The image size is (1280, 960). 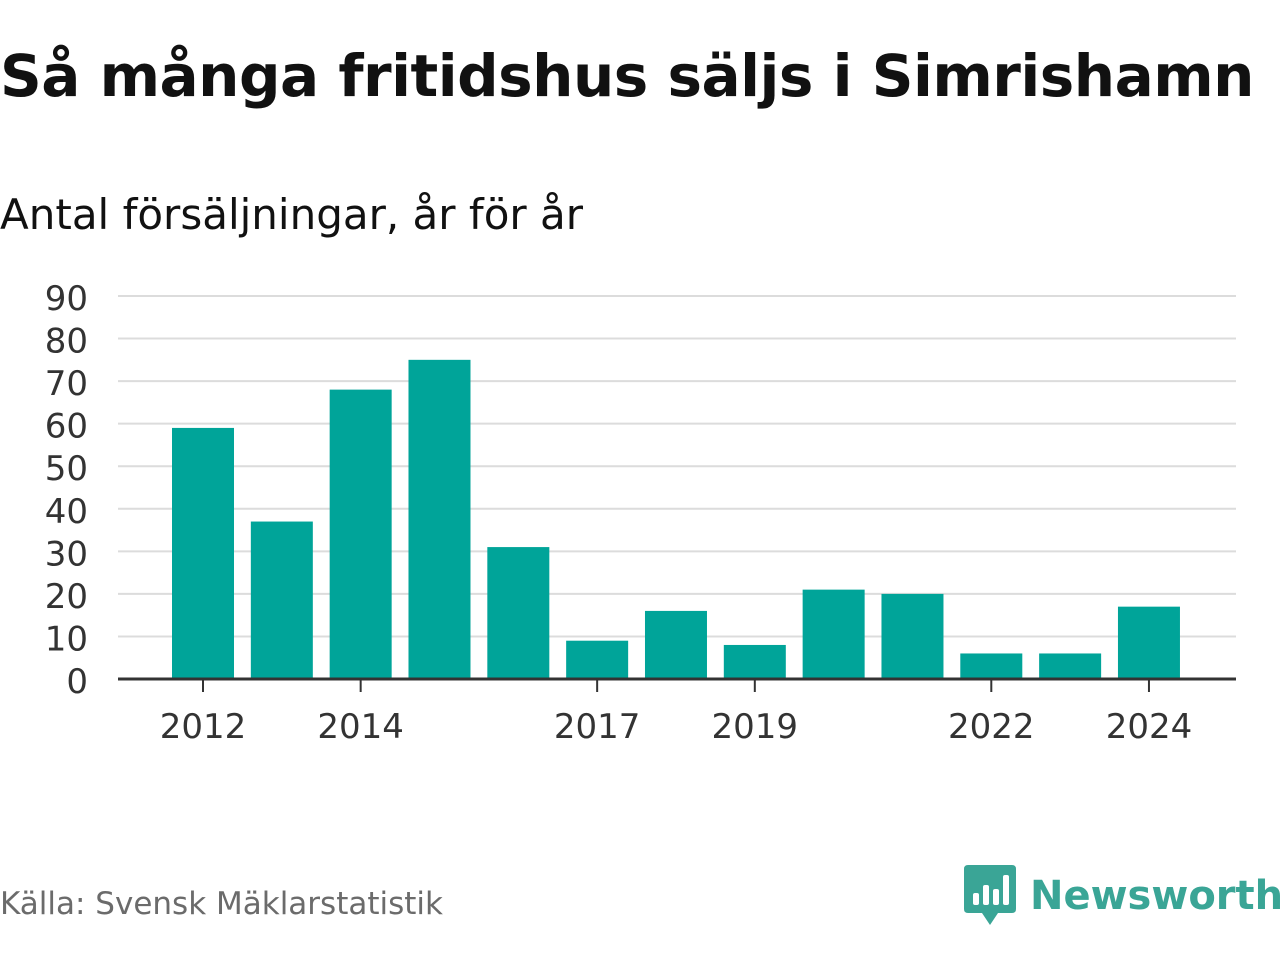 I want to click on y-tick-label: 20, so click(x=66, y=597).